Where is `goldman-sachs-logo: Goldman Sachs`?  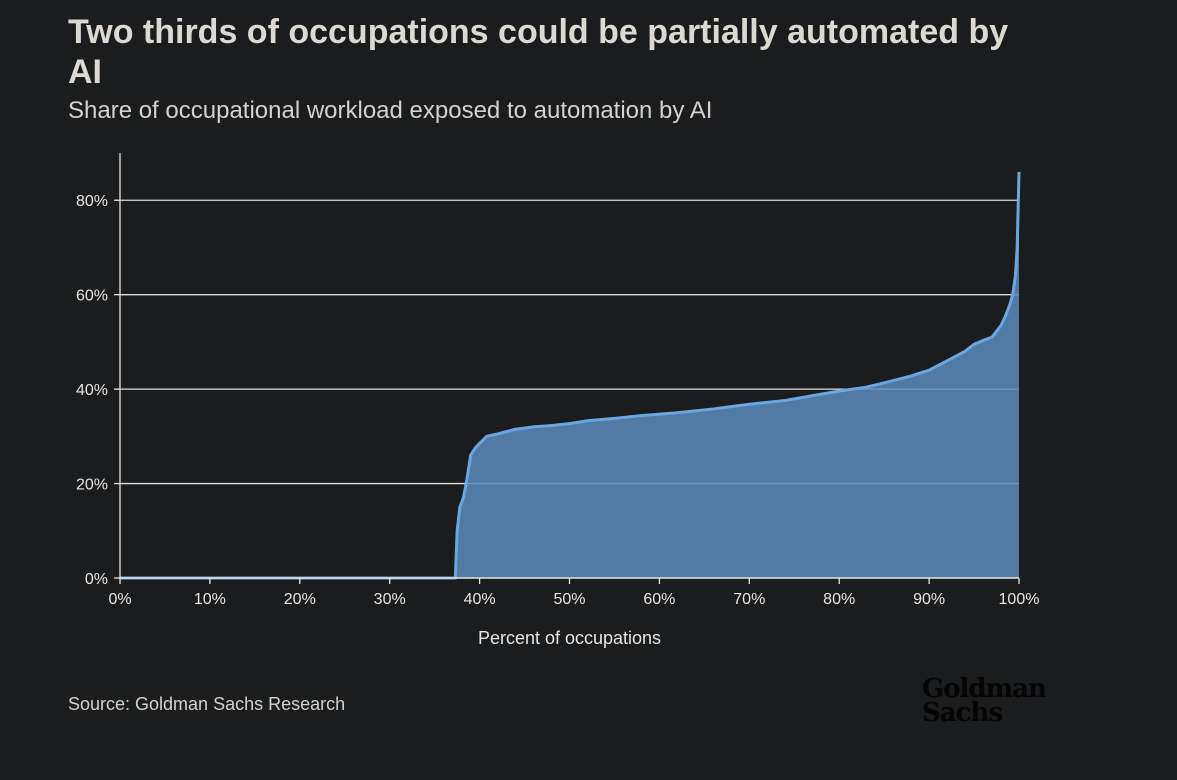
goldman-sachs-logo: Goldman Sachs is located at coordinates (987, 701).